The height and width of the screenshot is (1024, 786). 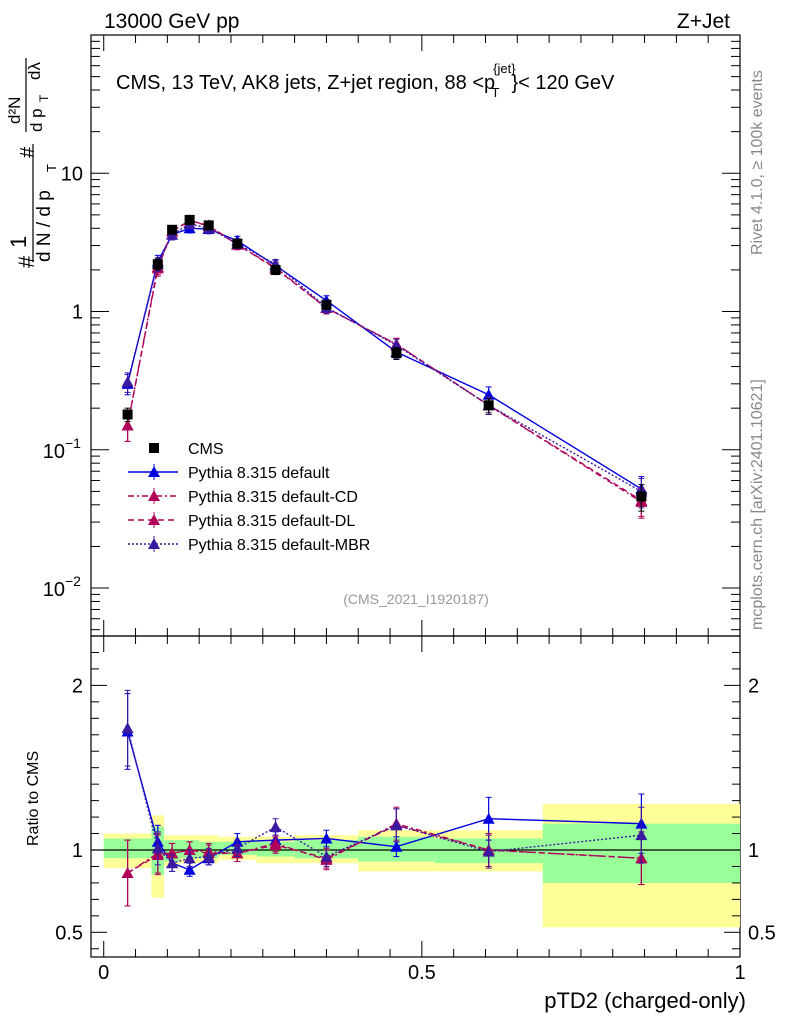 I want to click on ratio-y-axis-title: Ratio to CMS, so click(x=33, y=798).